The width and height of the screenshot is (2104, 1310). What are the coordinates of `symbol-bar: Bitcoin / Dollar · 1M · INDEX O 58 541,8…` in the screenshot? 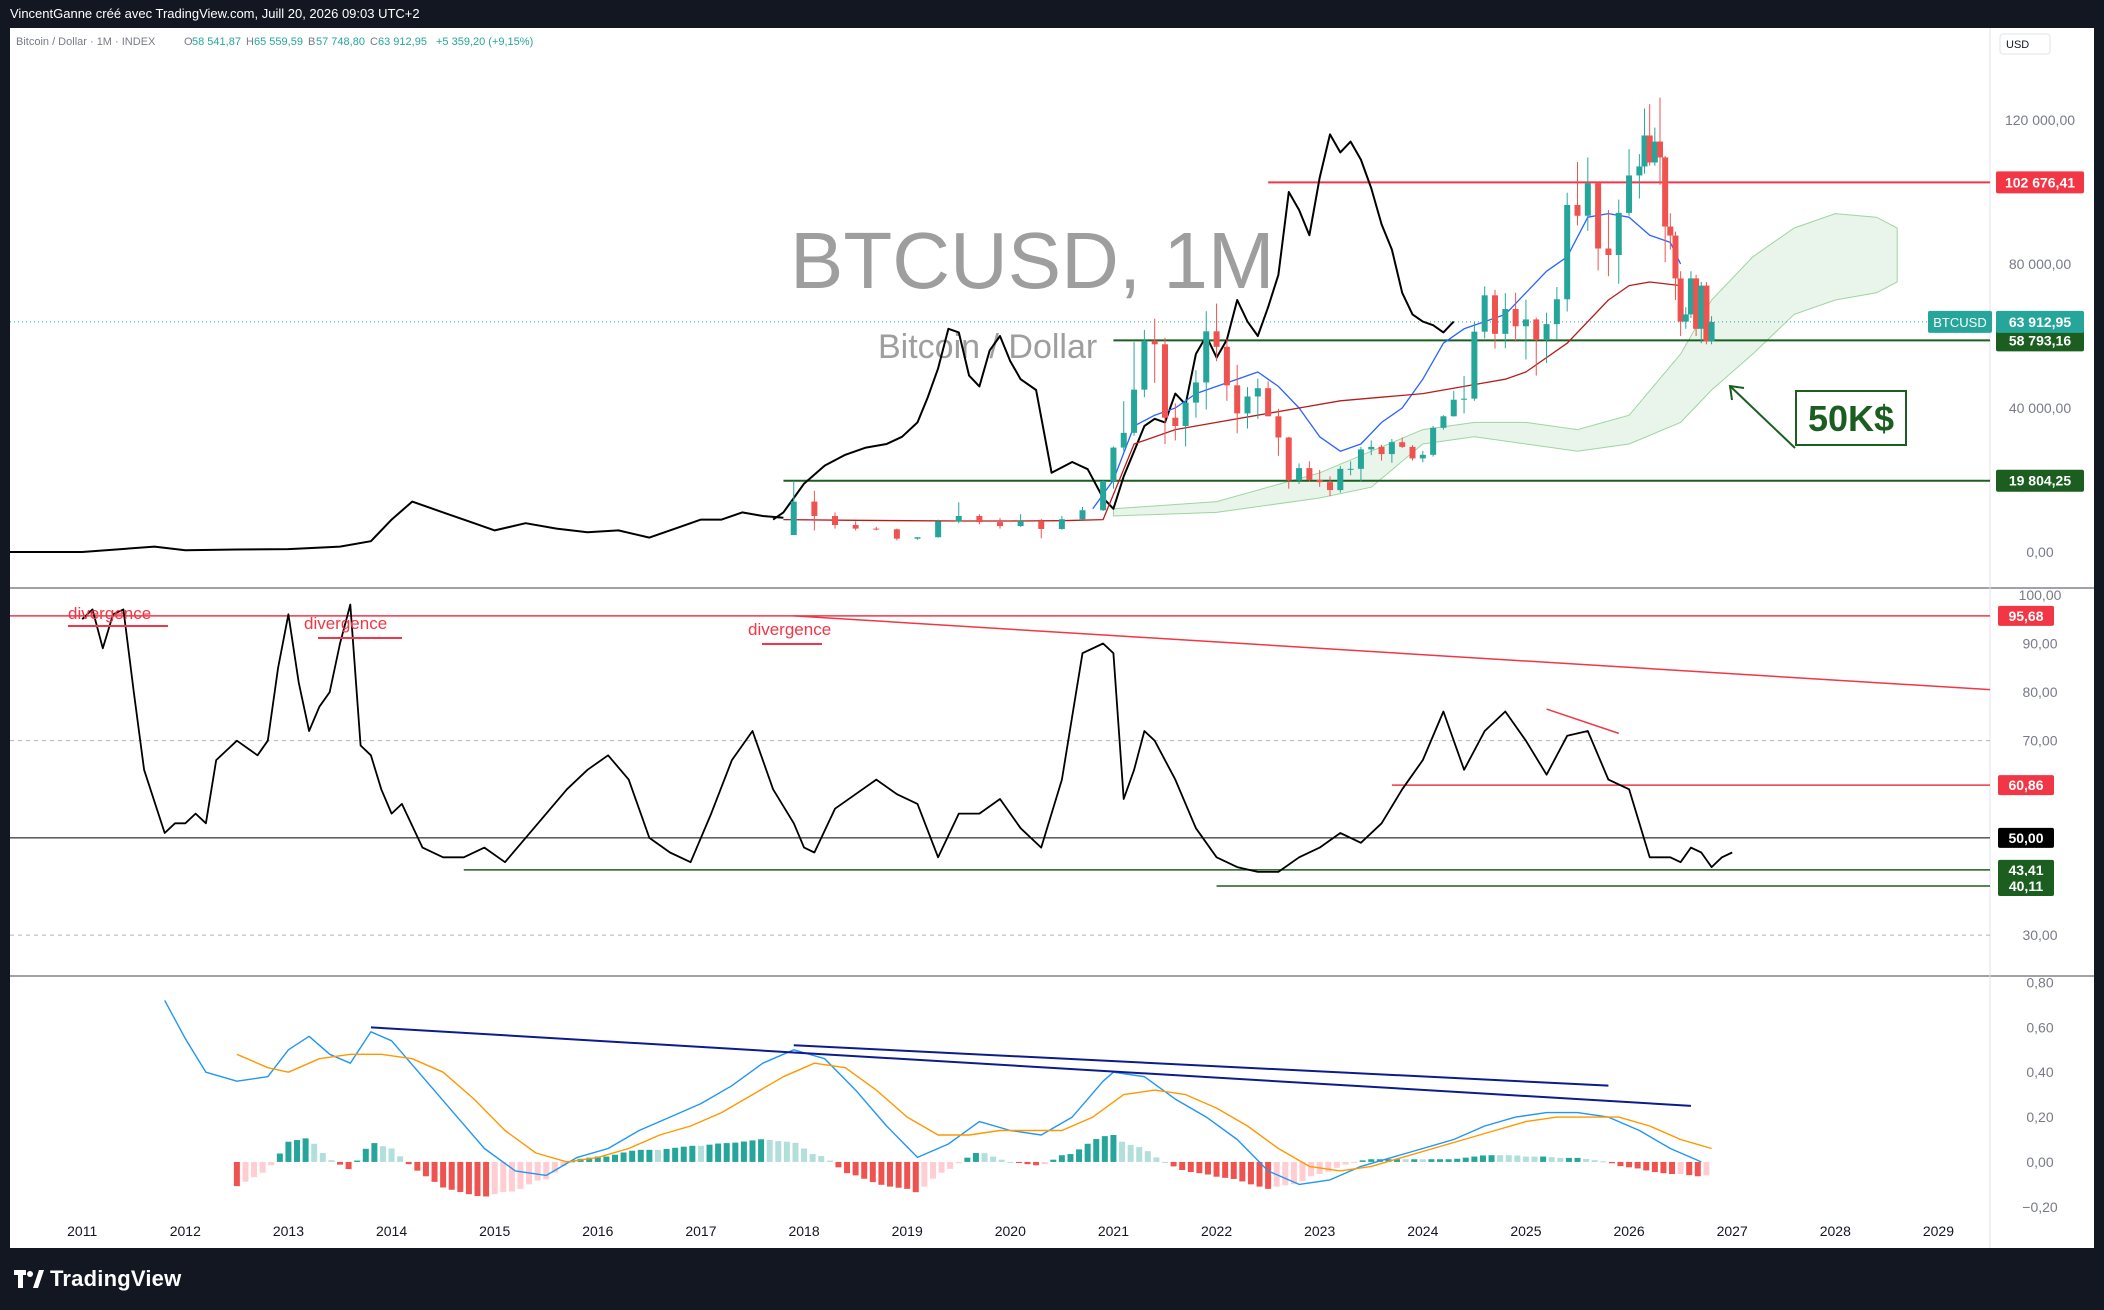 It's located at (274, 42).